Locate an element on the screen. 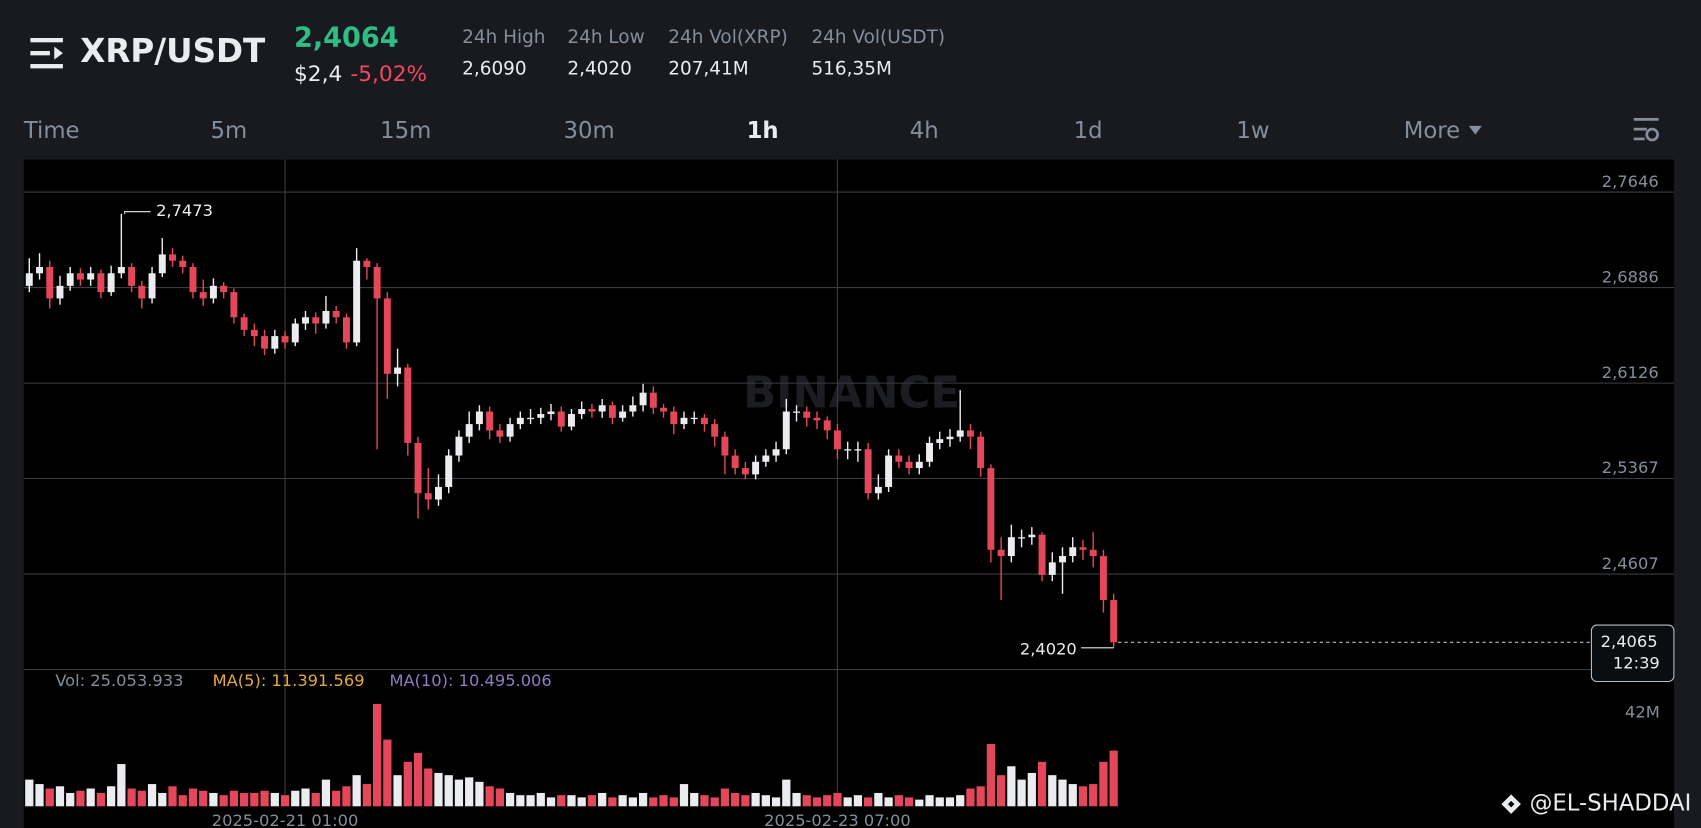 Image resolution: width=1701 pixels, height=828 pixels. timeframe-tab: Time is located at coordinates (51, 131).